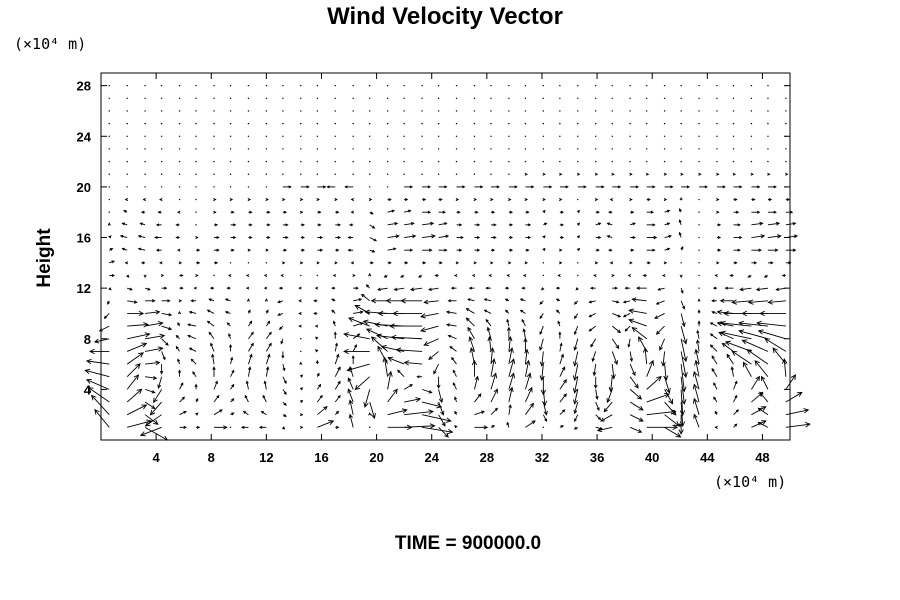 The image size is (900, 600). What do you see at coordinates (468, 543) in the screenshot?
I see `time-label: TIME = 900000.0` at bounding box center [468, 543].